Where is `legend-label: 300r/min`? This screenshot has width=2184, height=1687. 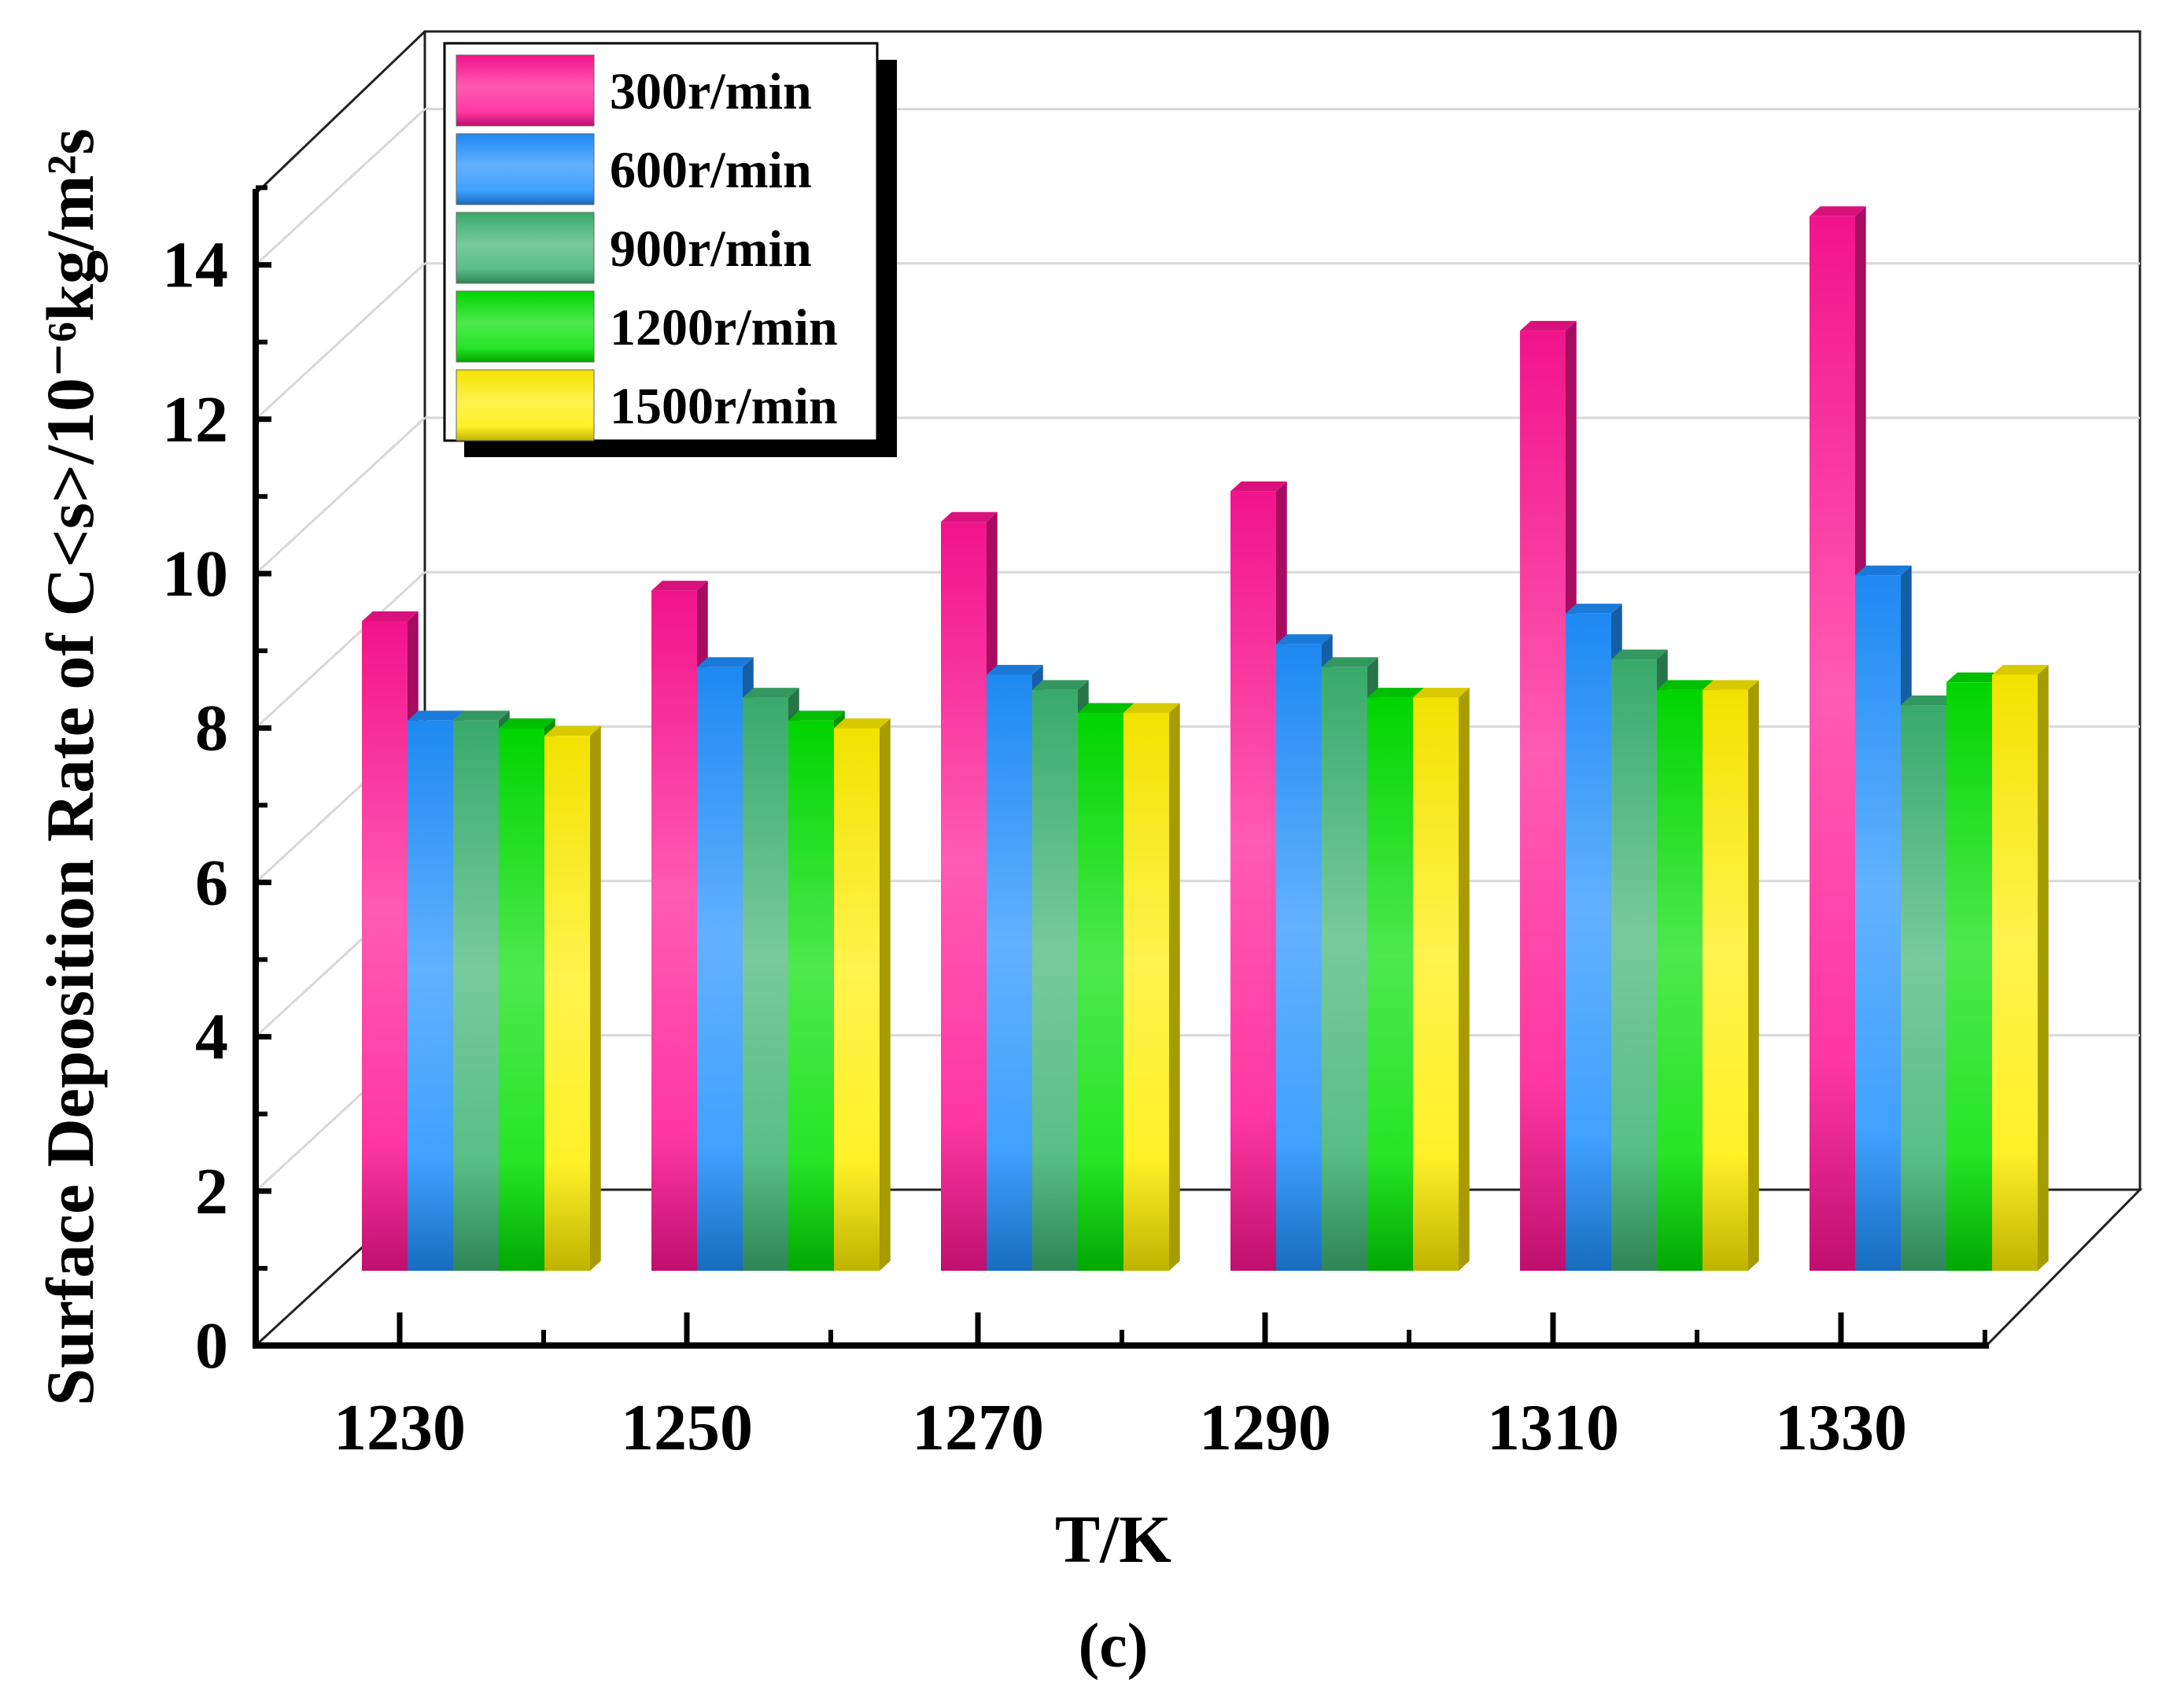
legend-label: 300r/min is located at coordinates (711, 91).